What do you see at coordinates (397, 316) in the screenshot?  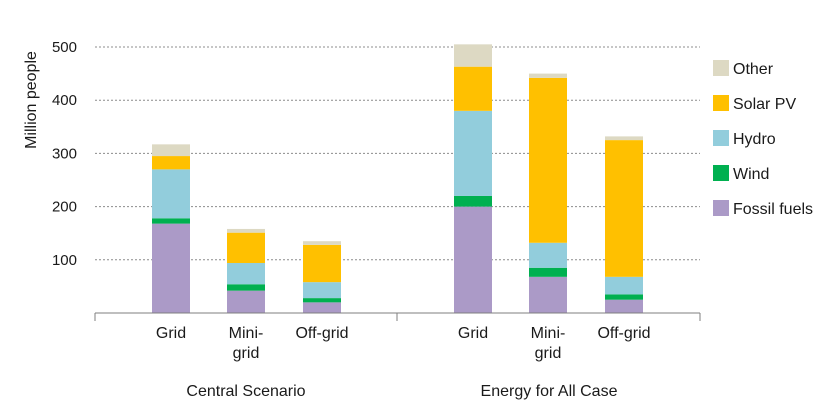 I see `axes` at bounding box center [397, 316].